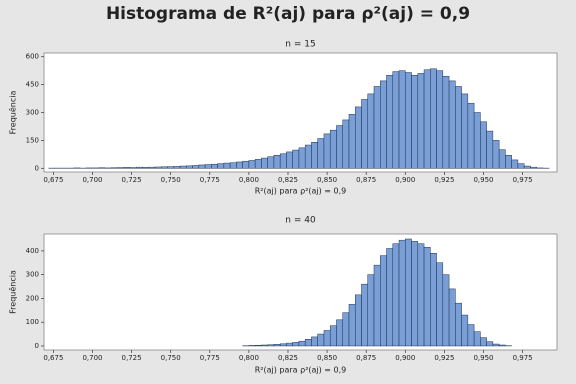 The image size is (576, 384). Describe the element at coordinates (13, 292) in the screenshot. I see `y-axis-label: Frequência` at that location.